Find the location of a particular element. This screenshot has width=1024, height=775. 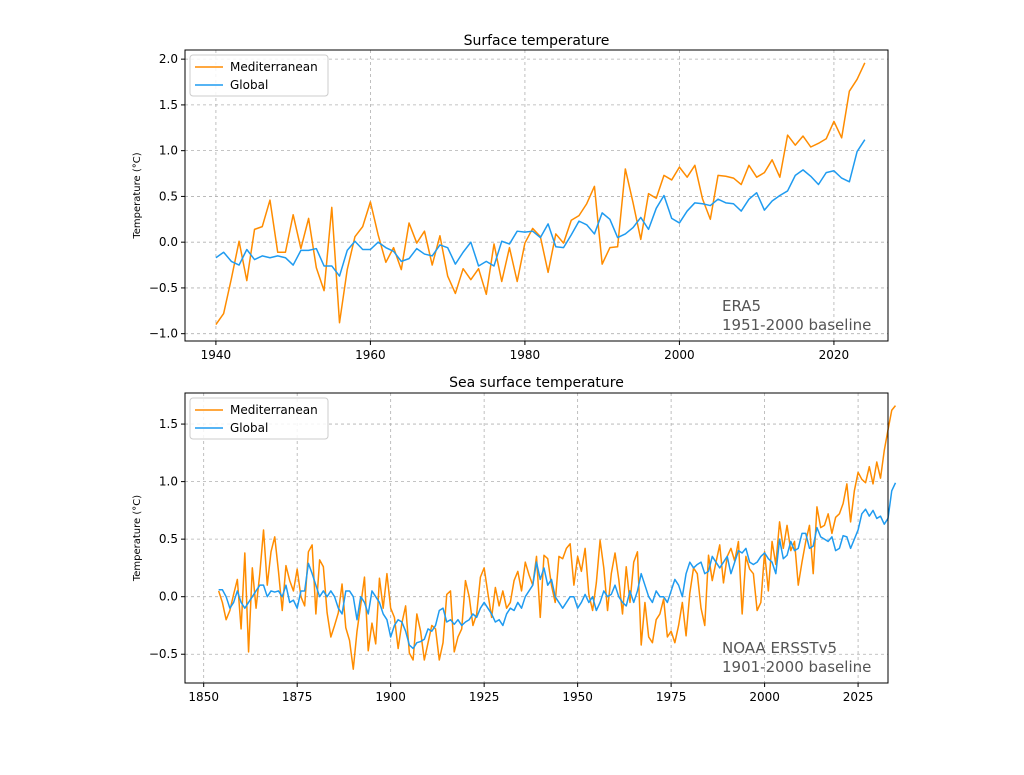

x-tick-label: 1925 is located at coordinates (484, 697).